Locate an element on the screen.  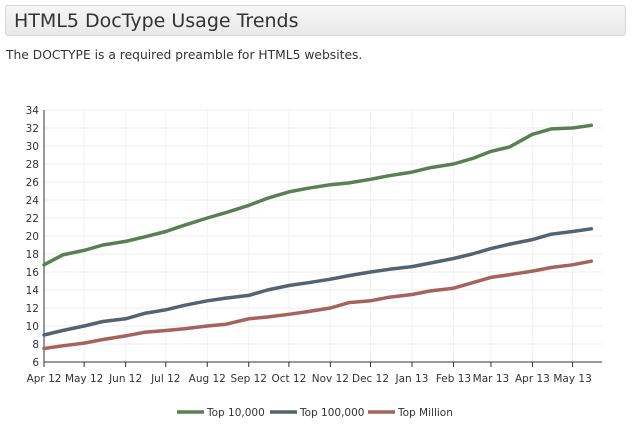
x-tick-label: Apr 12 is located at coordinates (44, 379).